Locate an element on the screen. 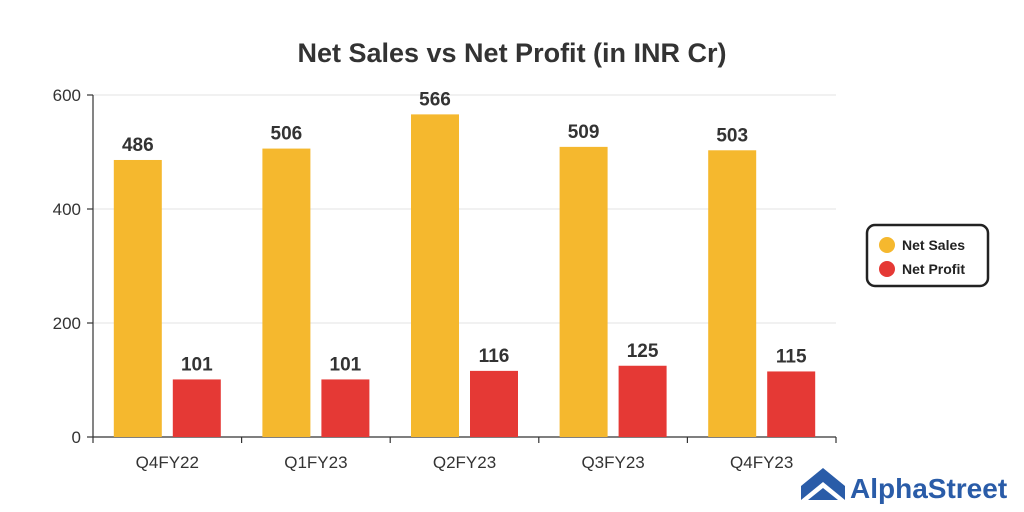  net-sales-bar-q4fy22 is located at coordinates (137, 298).